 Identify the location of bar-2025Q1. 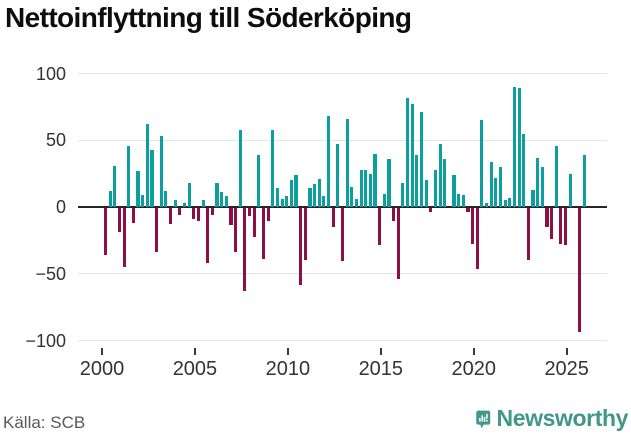
(570, 190).